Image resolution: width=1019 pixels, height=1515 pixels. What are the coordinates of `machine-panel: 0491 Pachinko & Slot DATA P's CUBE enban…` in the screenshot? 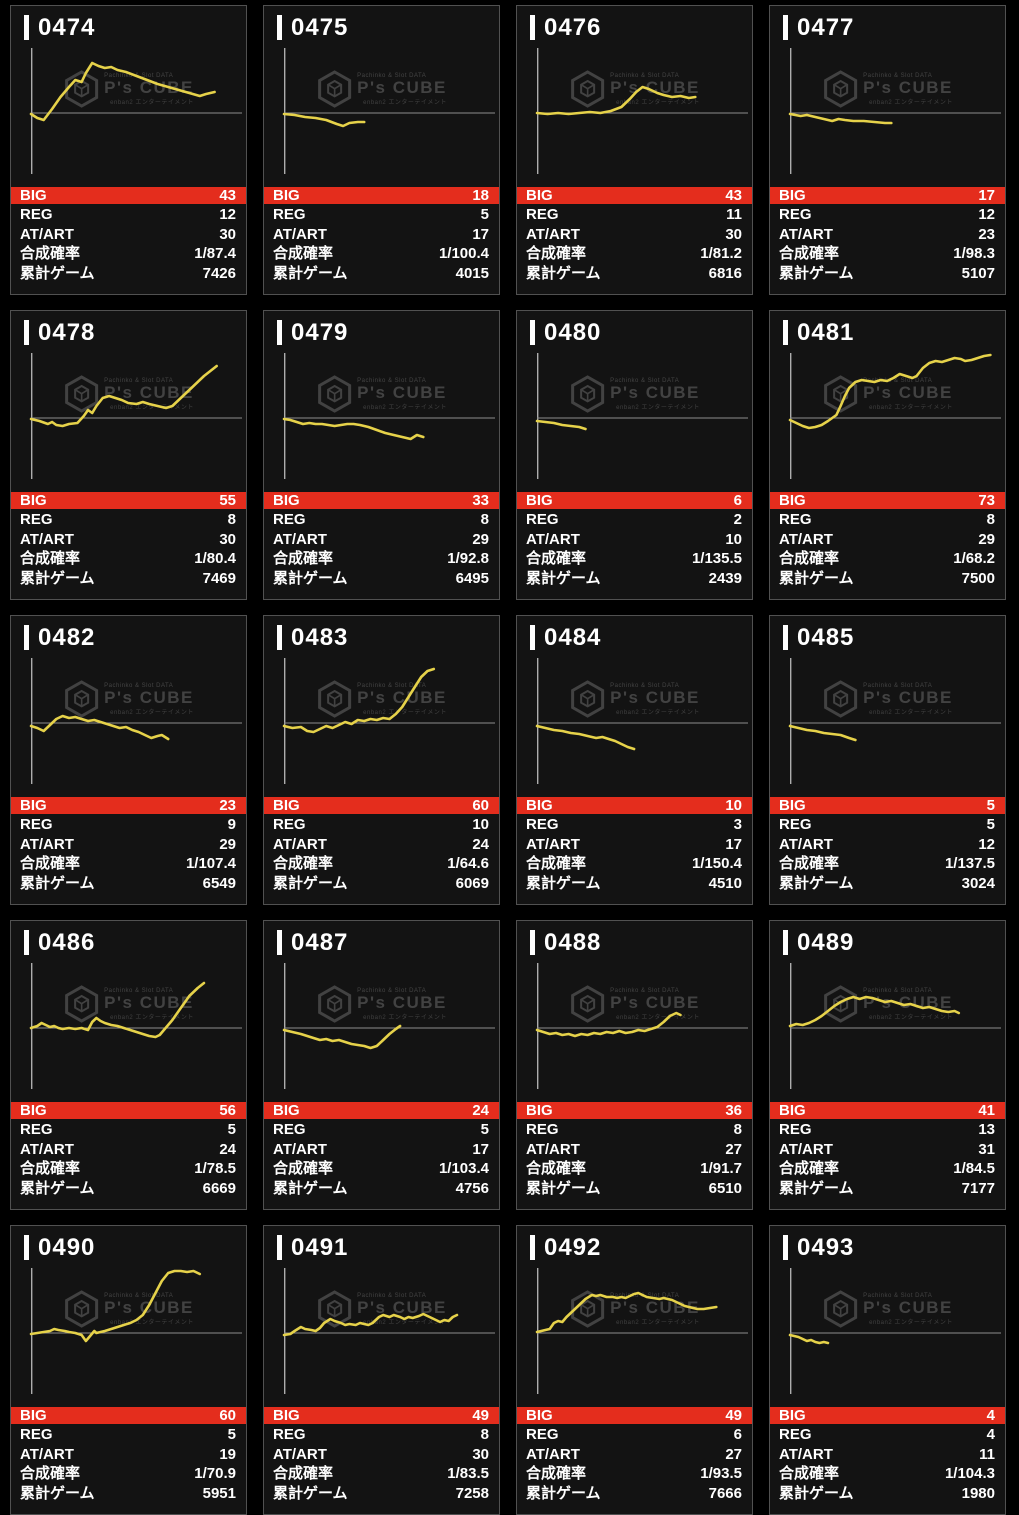 It's located at (381, 1370).